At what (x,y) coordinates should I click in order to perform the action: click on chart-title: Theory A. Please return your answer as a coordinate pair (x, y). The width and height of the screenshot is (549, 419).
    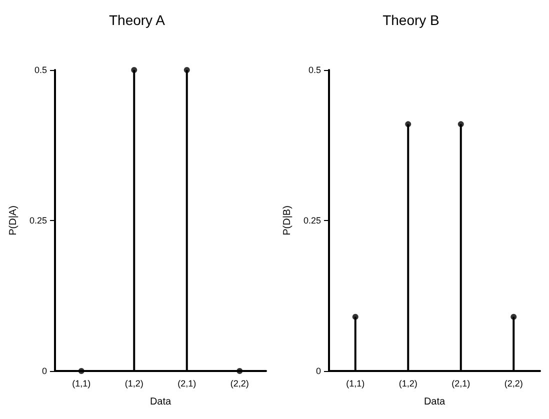
    Looking at the image, I should click on (137, 20).